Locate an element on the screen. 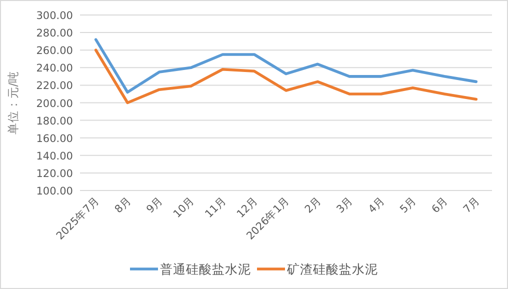  legend-label: 矿渣硅酸盐水泥 is located at coordinates (332, 269).